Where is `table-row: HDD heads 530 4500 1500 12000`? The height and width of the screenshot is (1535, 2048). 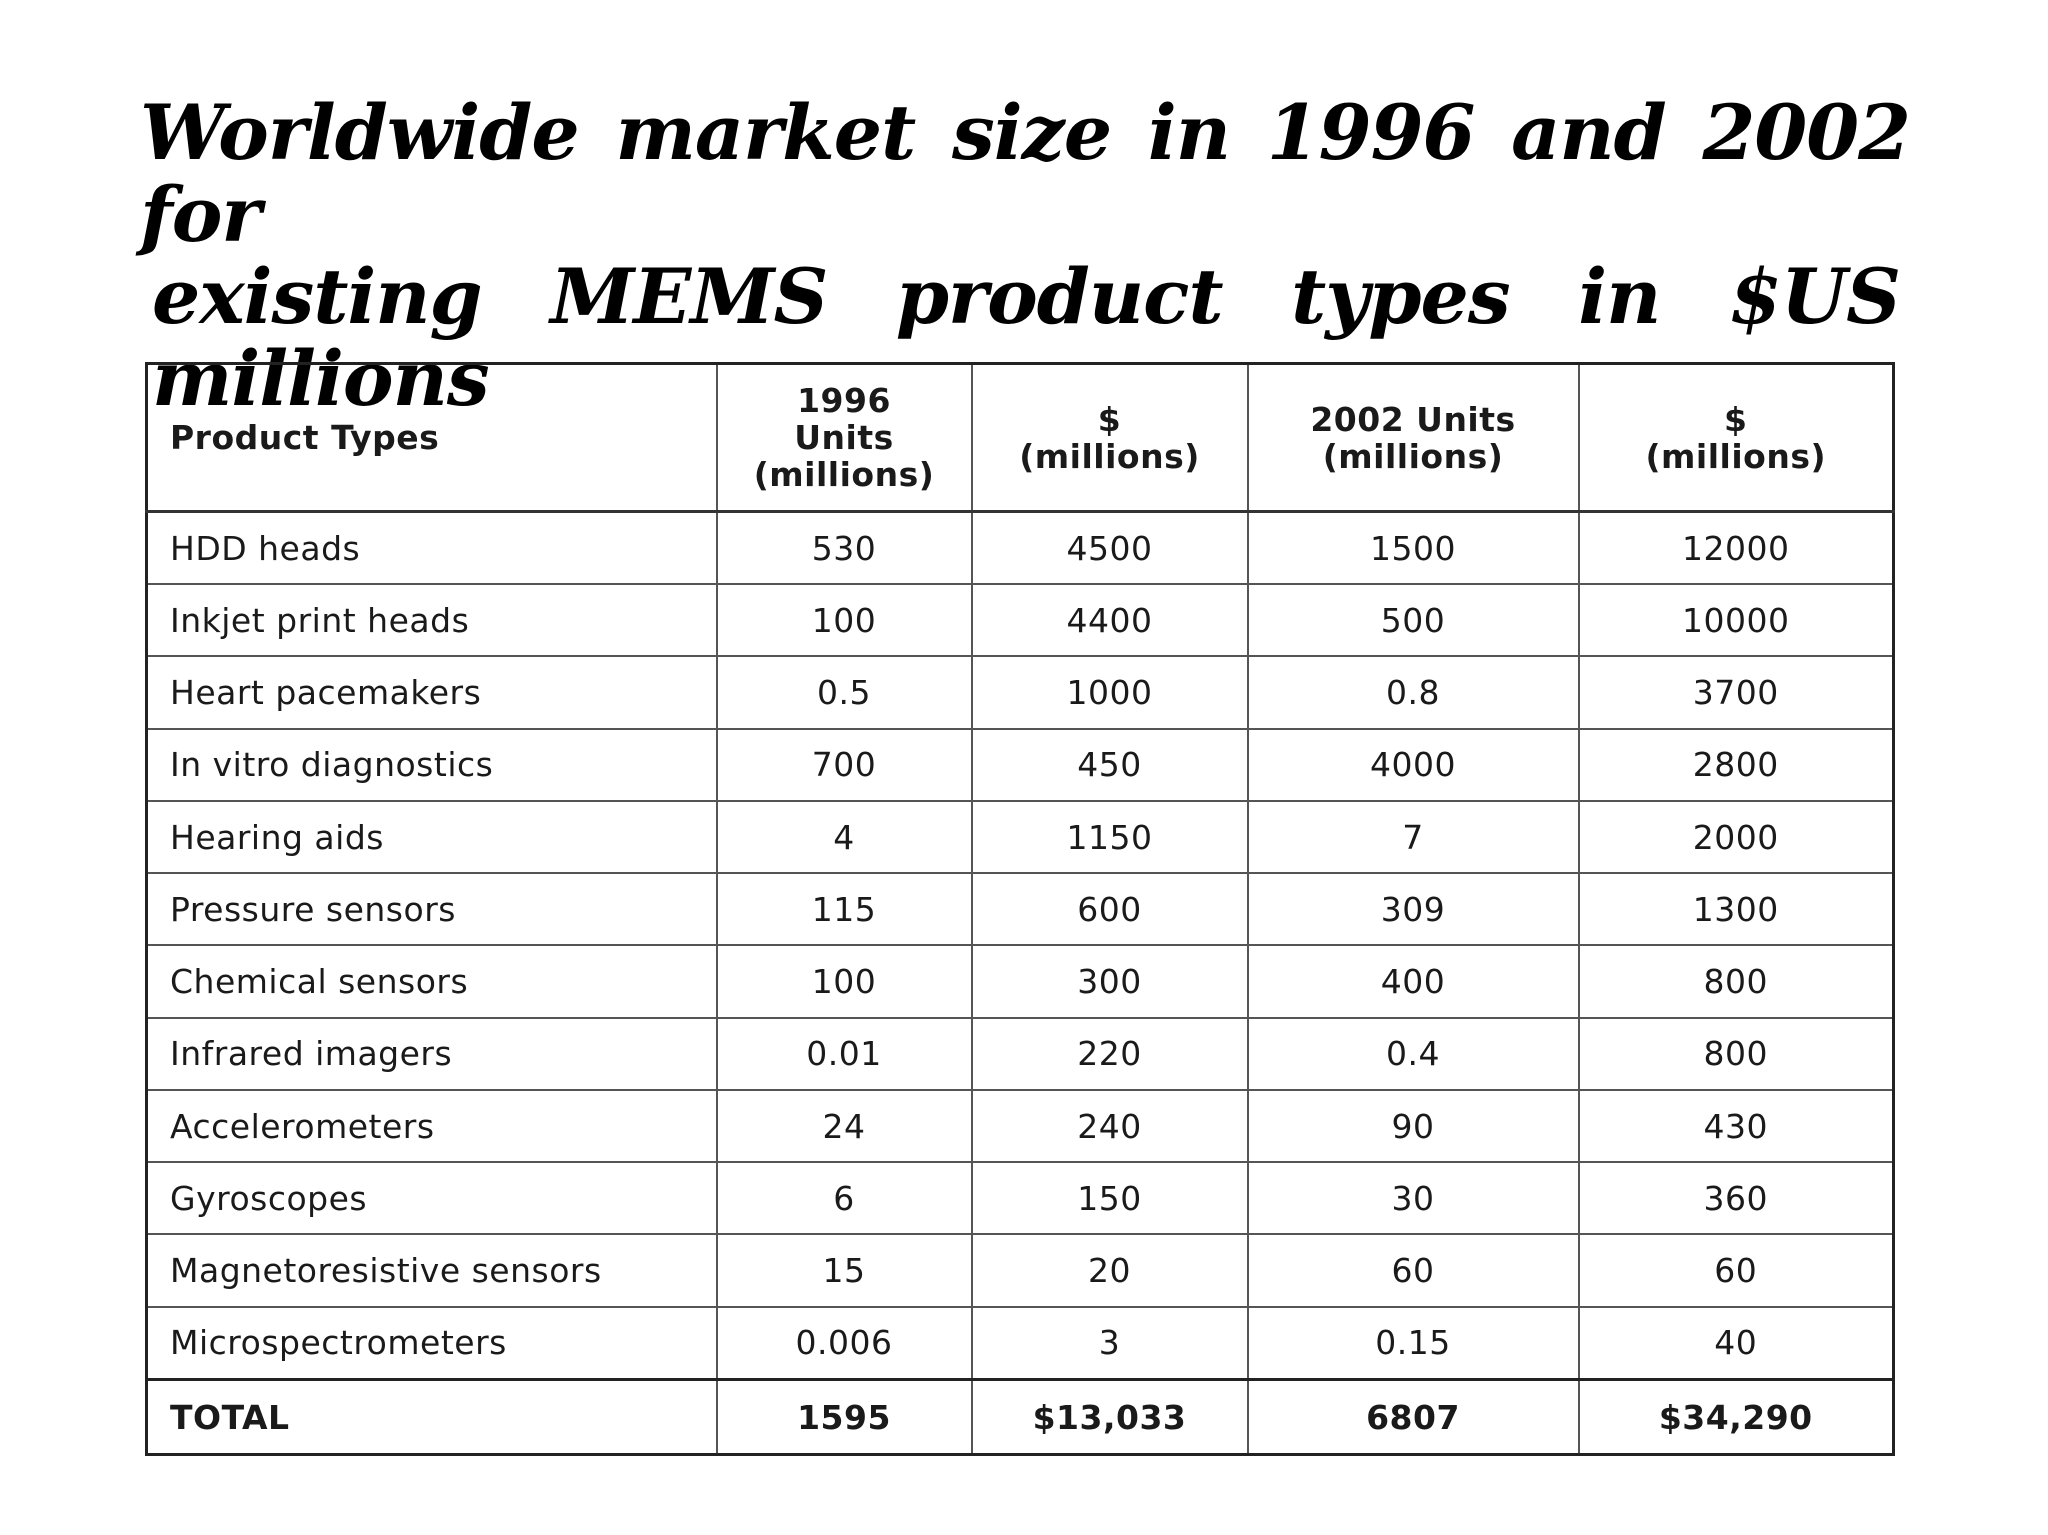
table-row: HDD heads 530 4500 1500 12000 is located at coordinates (1020, 548).